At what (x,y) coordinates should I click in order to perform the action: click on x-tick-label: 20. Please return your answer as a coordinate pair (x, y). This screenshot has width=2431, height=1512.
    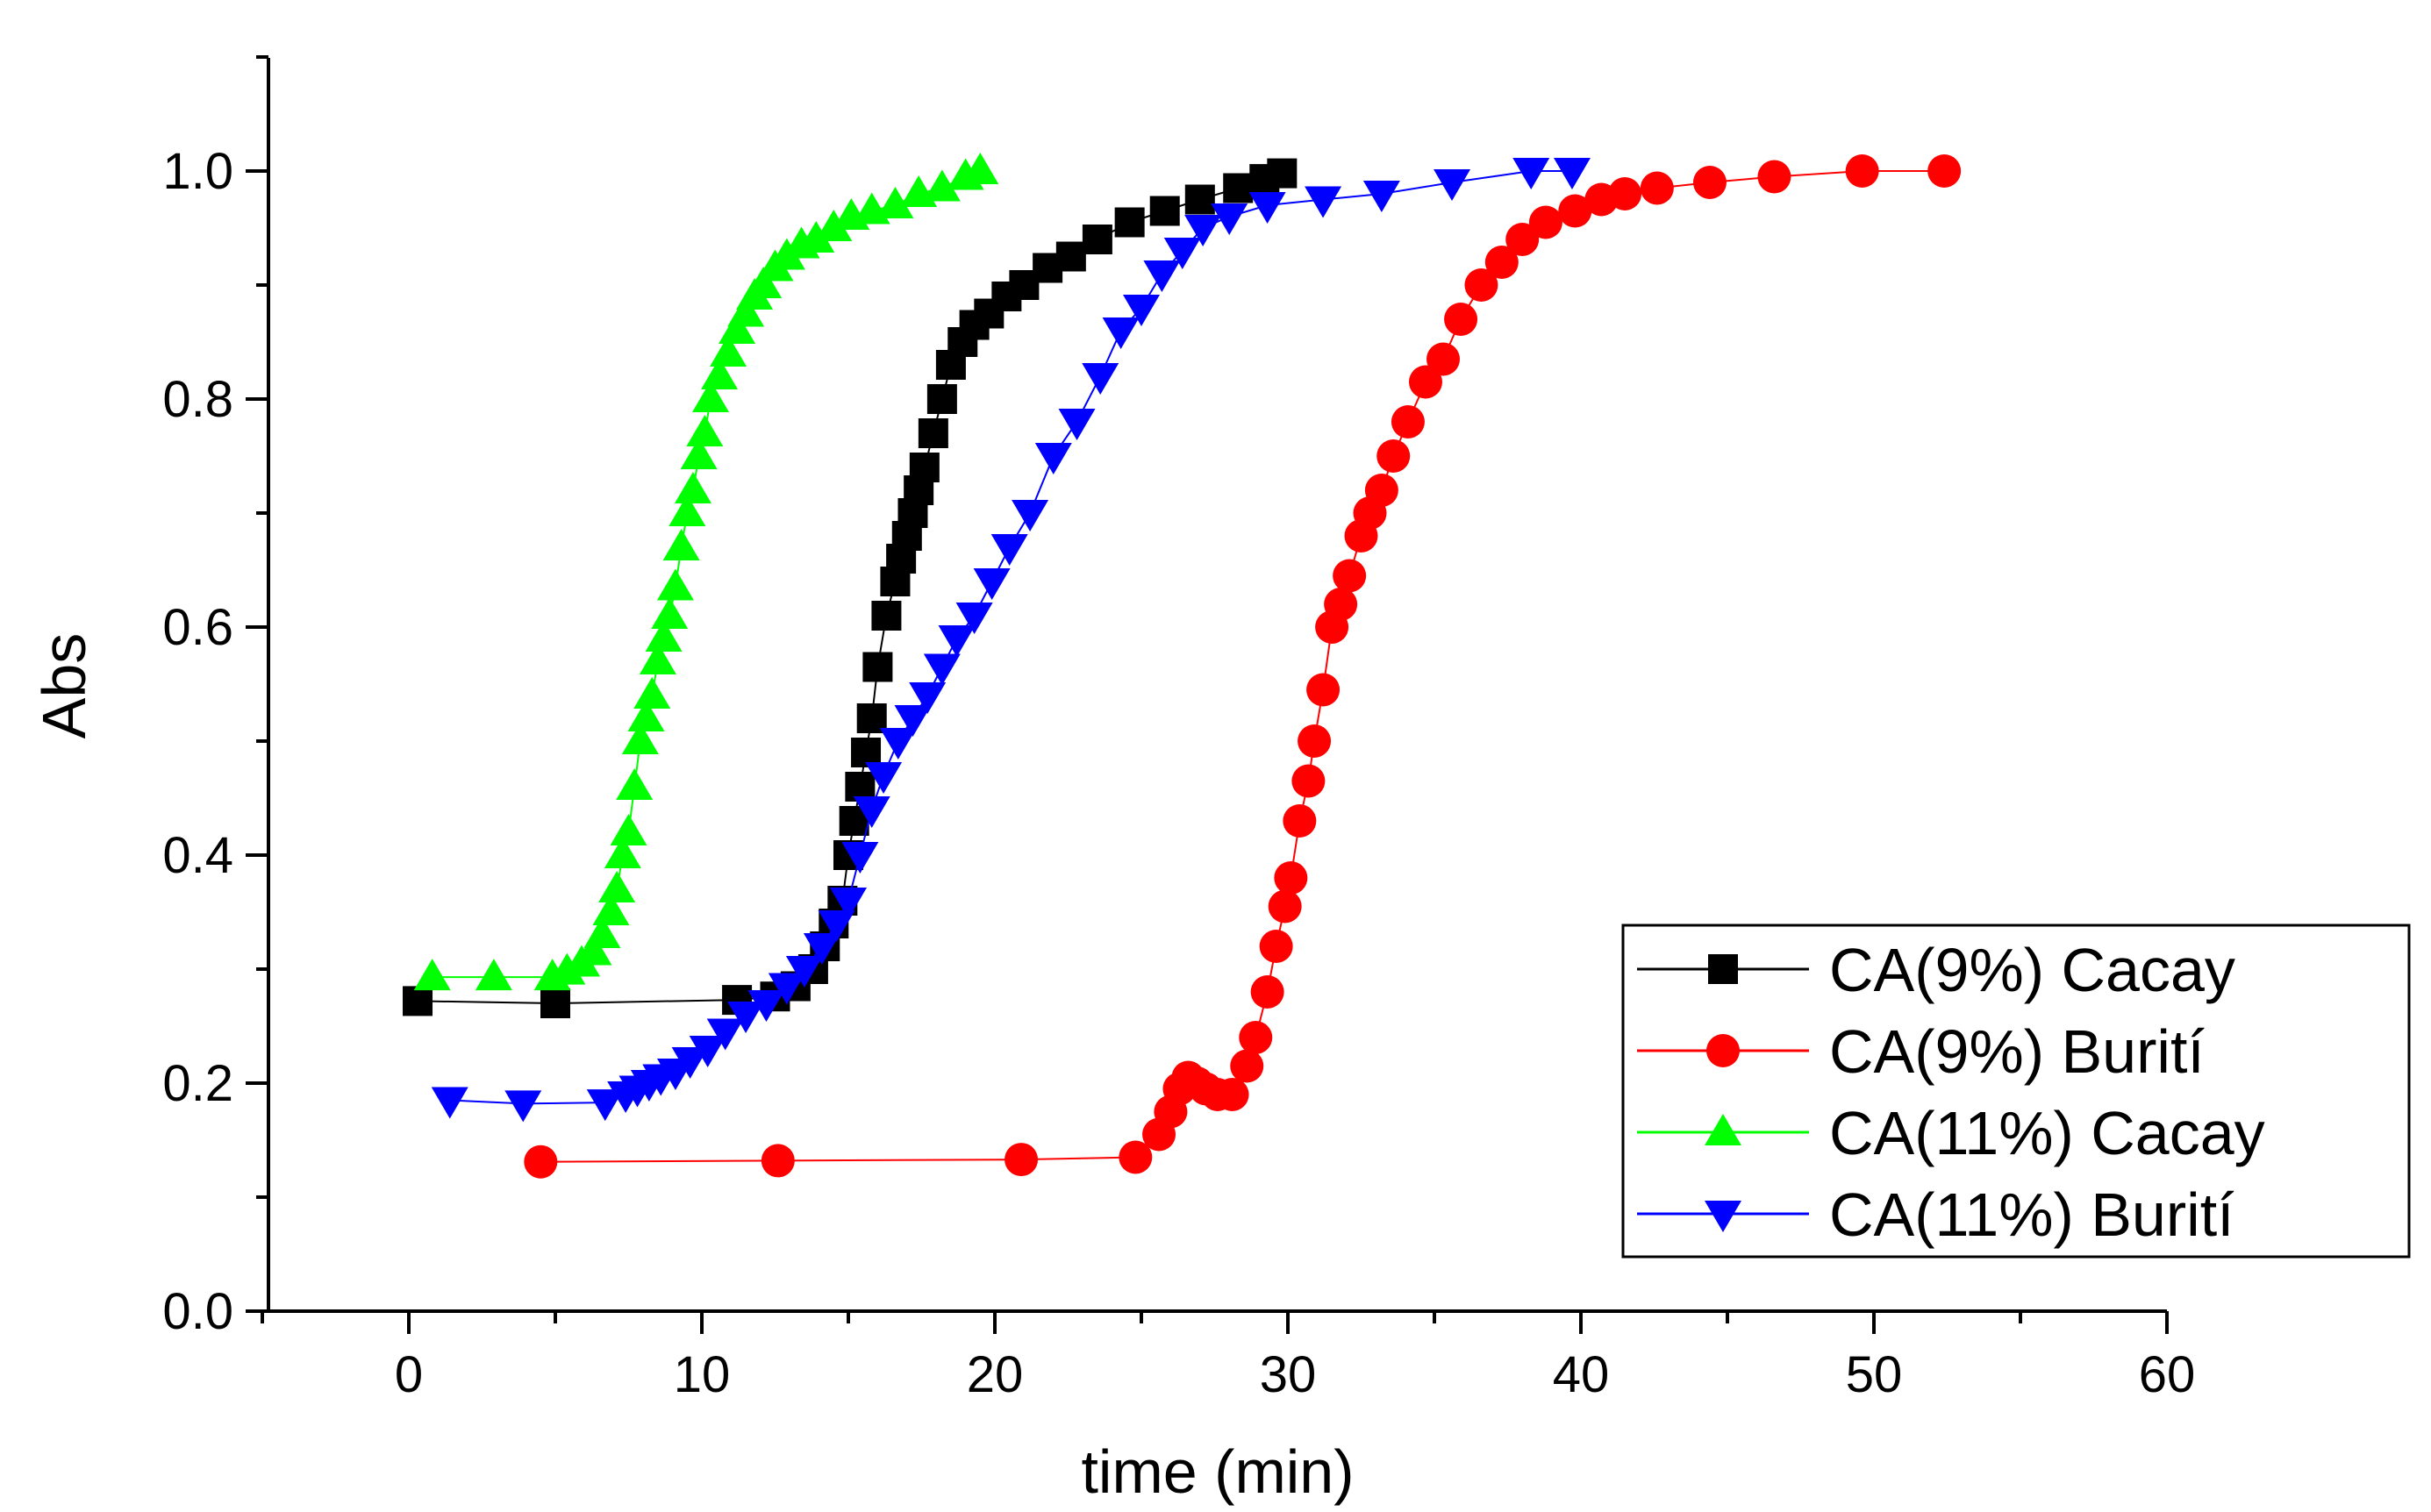
    Looking at the image, I should click on (995, 1374).